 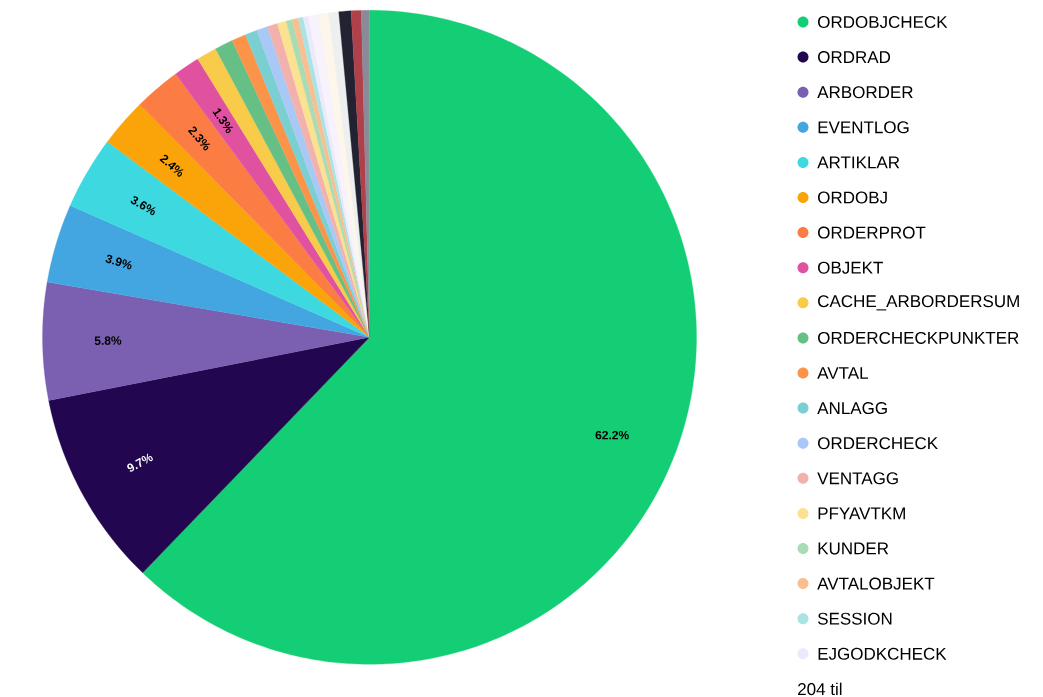 I want to click on legend-label: ORDOBJ, so click(x=852, y=197).